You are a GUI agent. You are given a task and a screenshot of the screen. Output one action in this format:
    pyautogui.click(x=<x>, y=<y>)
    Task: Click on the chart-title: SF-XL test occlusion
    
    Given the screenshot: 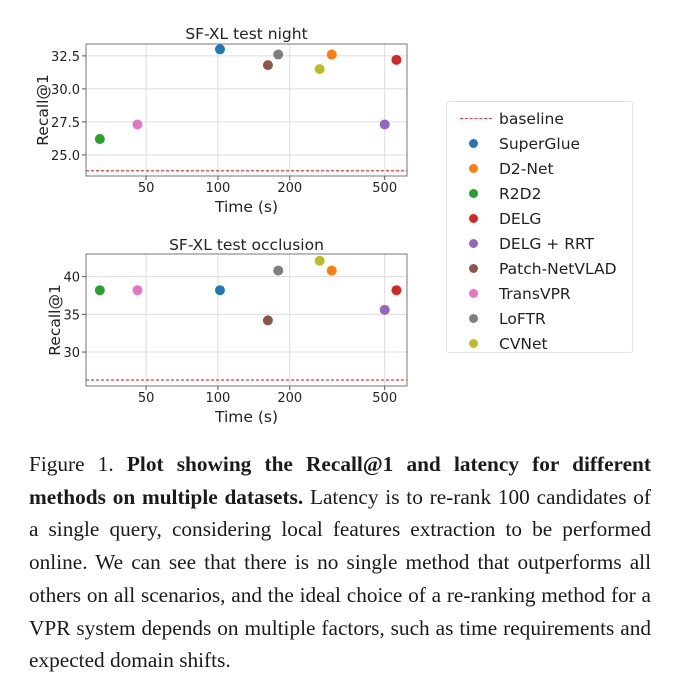 What is the action you would take?
    pyautogui.click(x=246, y=245)
    